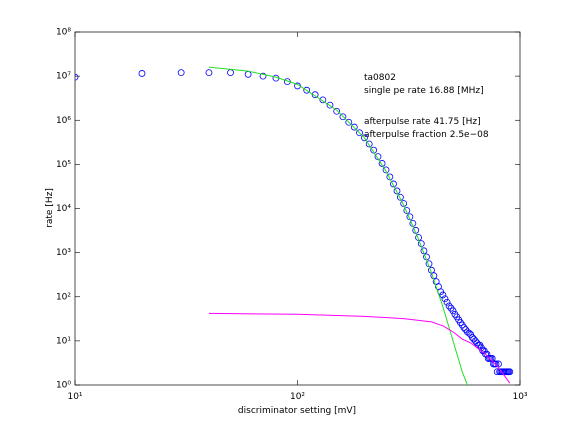 This screenshot has width=576, height=432. What do you see at coordinates (63, 297) in the screenshot?
I see `y-tick-label: 10²` at bounding box center [63, 297].